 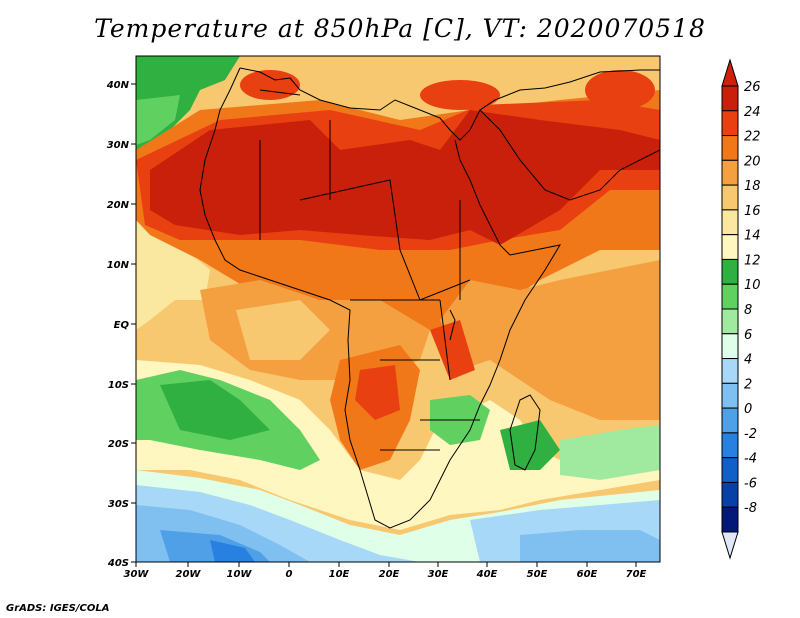 I want to click on colorbar-label: -2, so click(x=750, y=434).